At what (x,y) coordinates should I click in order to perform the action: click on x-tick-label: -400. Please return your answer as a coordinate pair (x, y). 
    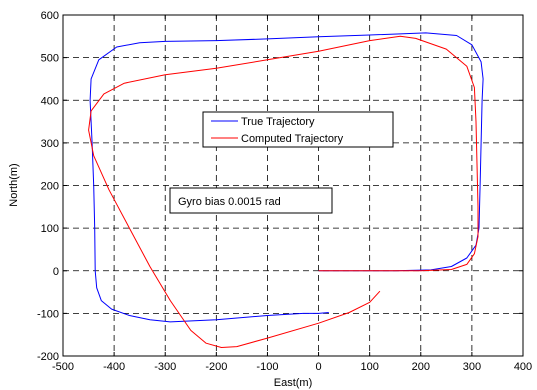
    Looking at the image, I should click on (114, 367).